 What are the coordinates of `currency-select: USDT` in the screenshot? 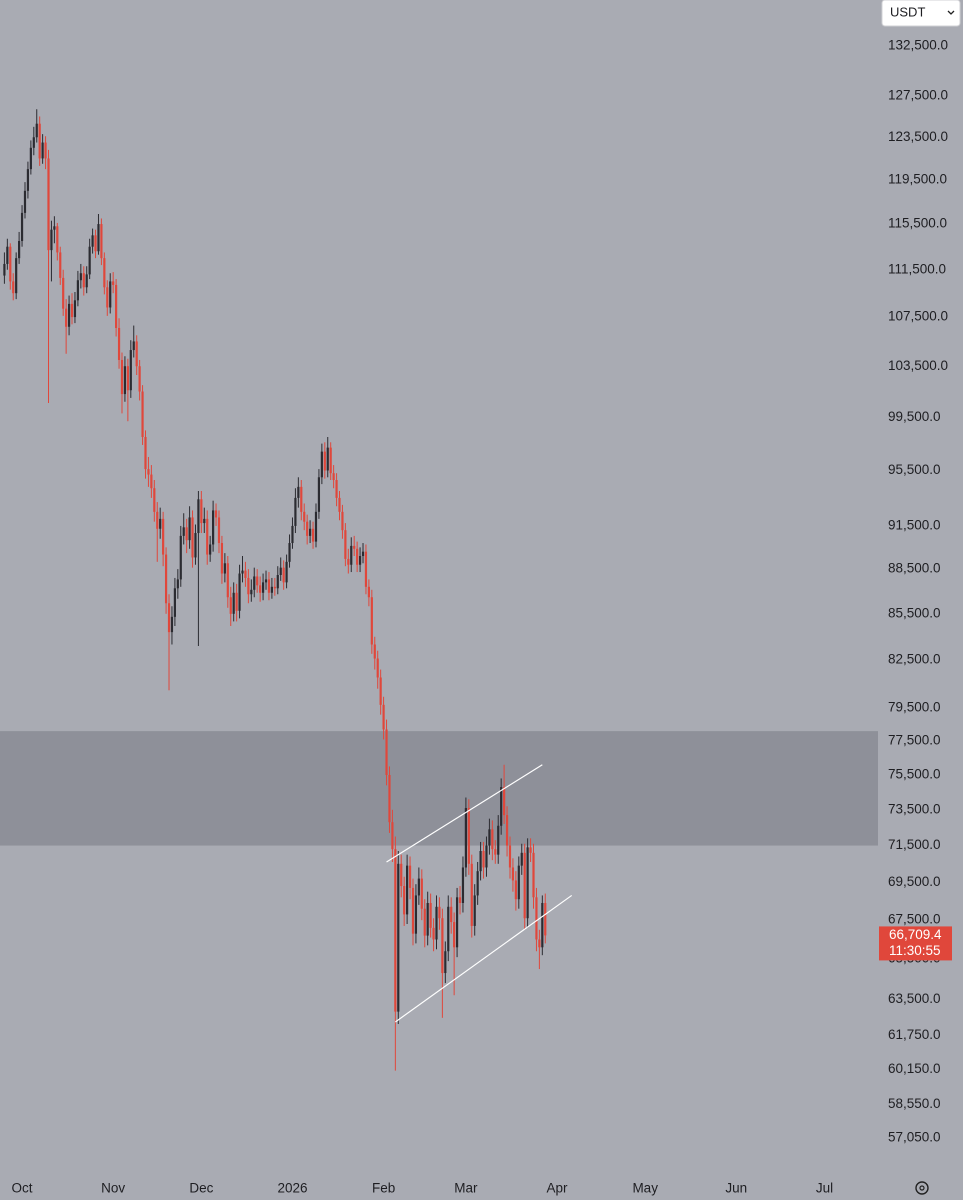 It's located at (921, 13).